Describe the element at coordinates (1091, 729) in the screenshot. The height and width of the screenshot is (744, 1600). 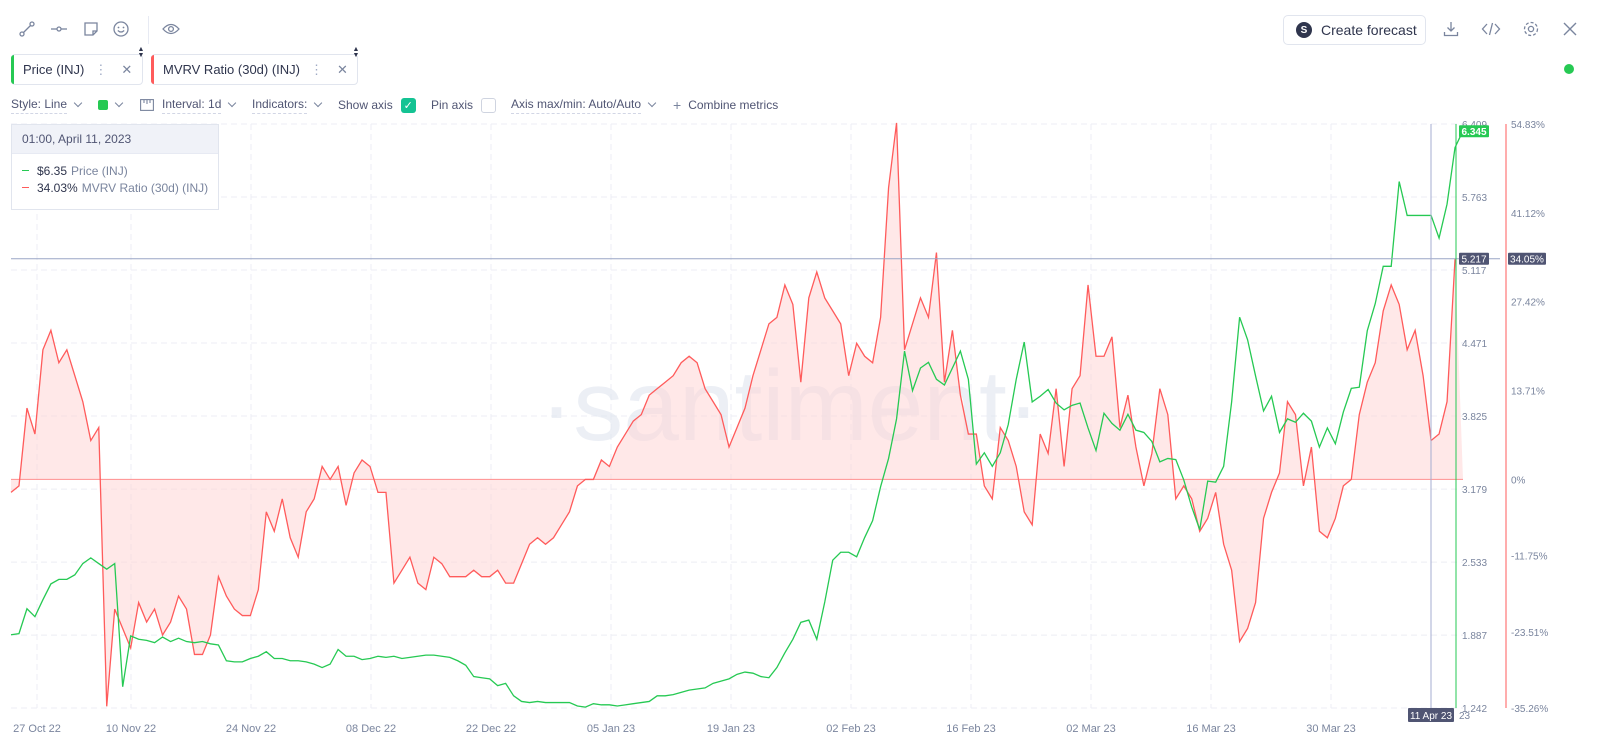
I see `x-tick-label: 02 Mar 23` at that location.